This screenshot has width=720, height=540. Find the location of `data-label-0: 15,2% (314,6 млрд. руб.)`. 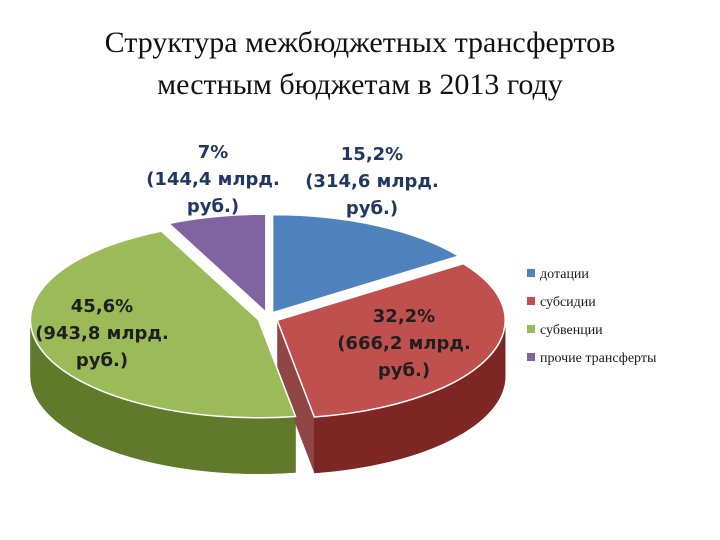

data-label-0: 15,2% (314,6 млрд. руб.) is located at coordinates (372, 181).